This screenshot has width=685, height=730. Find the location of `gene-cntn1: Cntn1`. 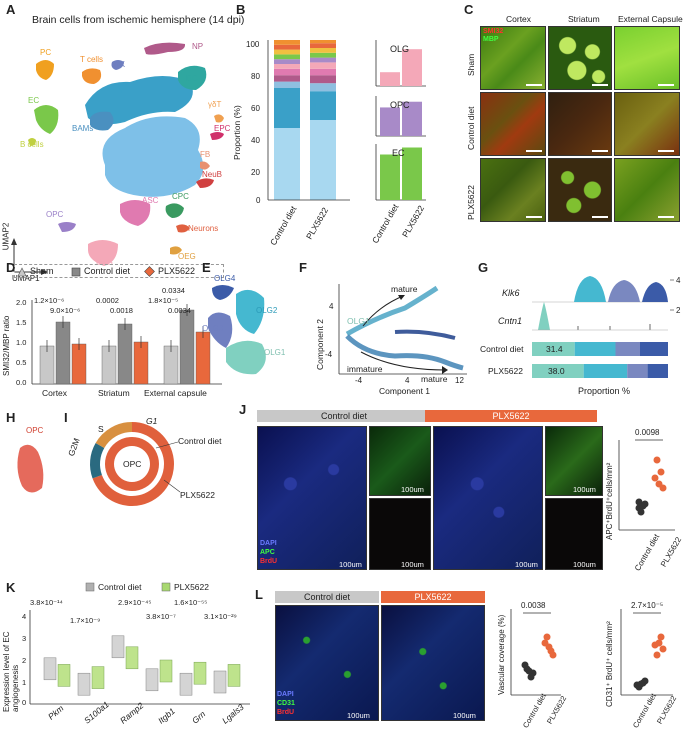

gene-cntn1: Cntn1 is located at coordinates (510, 321).